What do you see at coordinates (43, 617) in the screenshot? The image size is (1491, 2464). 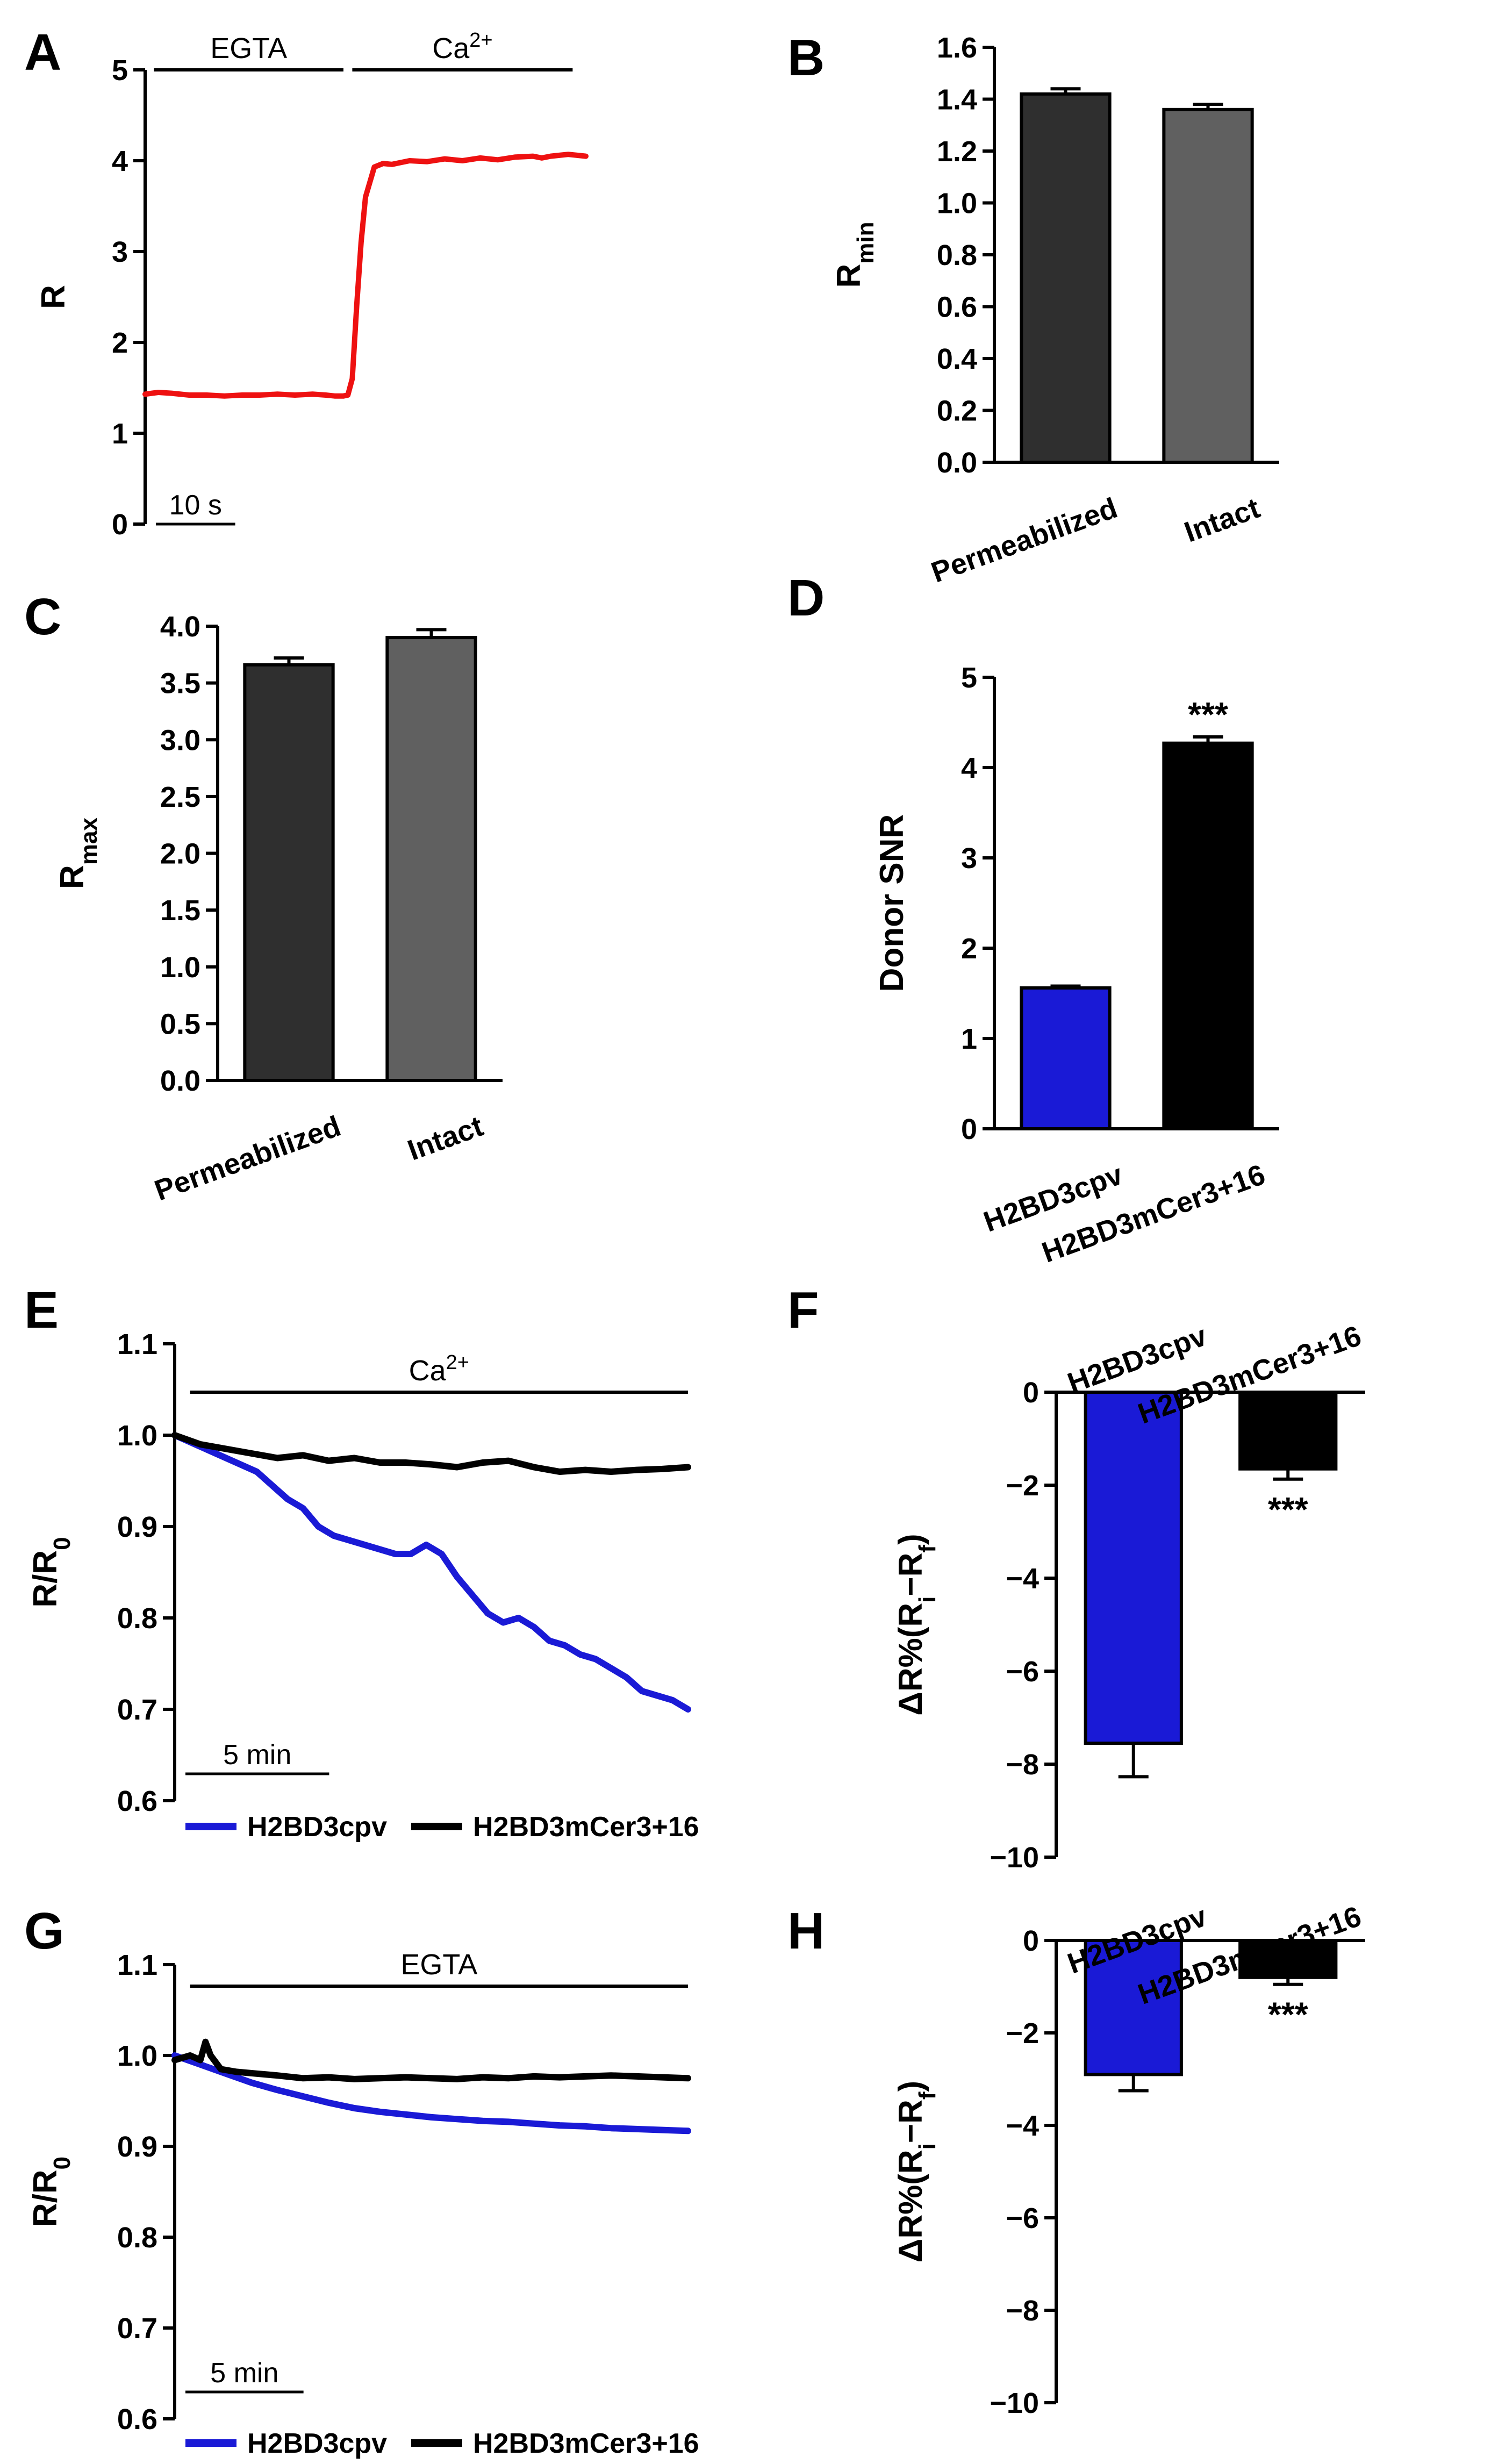 I see `panel-letter-c: C` at bounding box center [43, 617].